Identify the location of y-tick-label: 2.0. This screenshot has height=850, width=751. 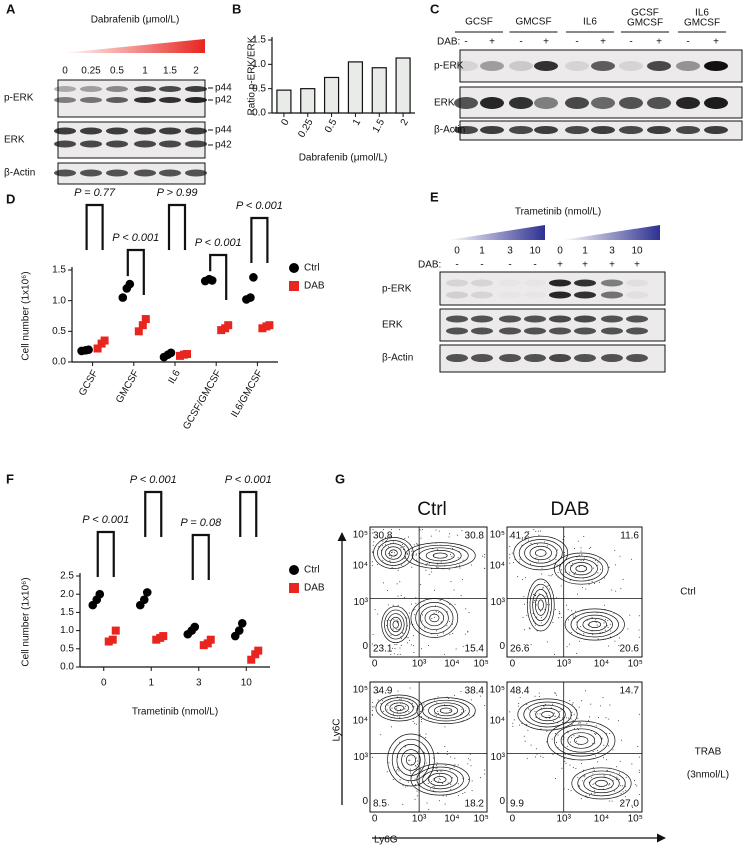
(67, 594).